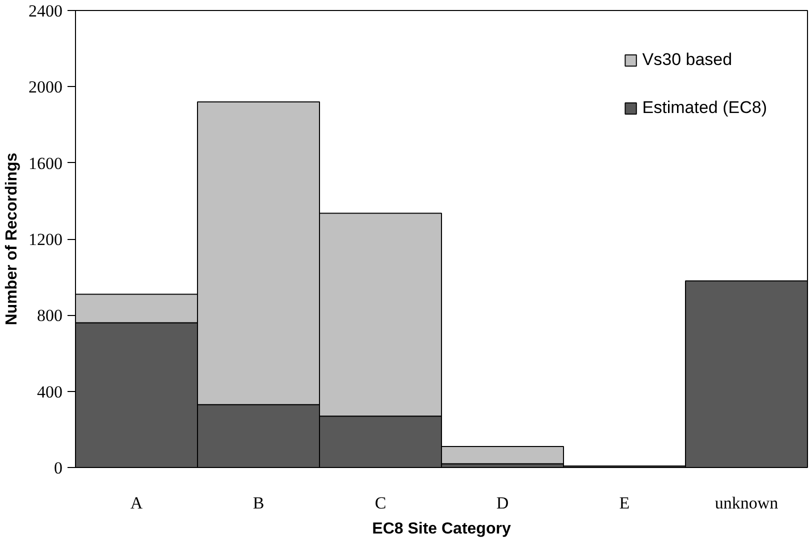  What do you see at coordinates (687, 60) in the screenshot?
I see `legend-label: Vs30 based` at bounding box center [687, 60].